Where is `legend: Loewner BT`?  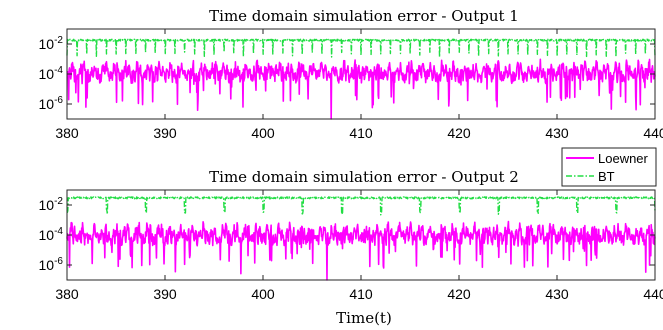
legend: Loewner BT is located at coordinates (609, 167).